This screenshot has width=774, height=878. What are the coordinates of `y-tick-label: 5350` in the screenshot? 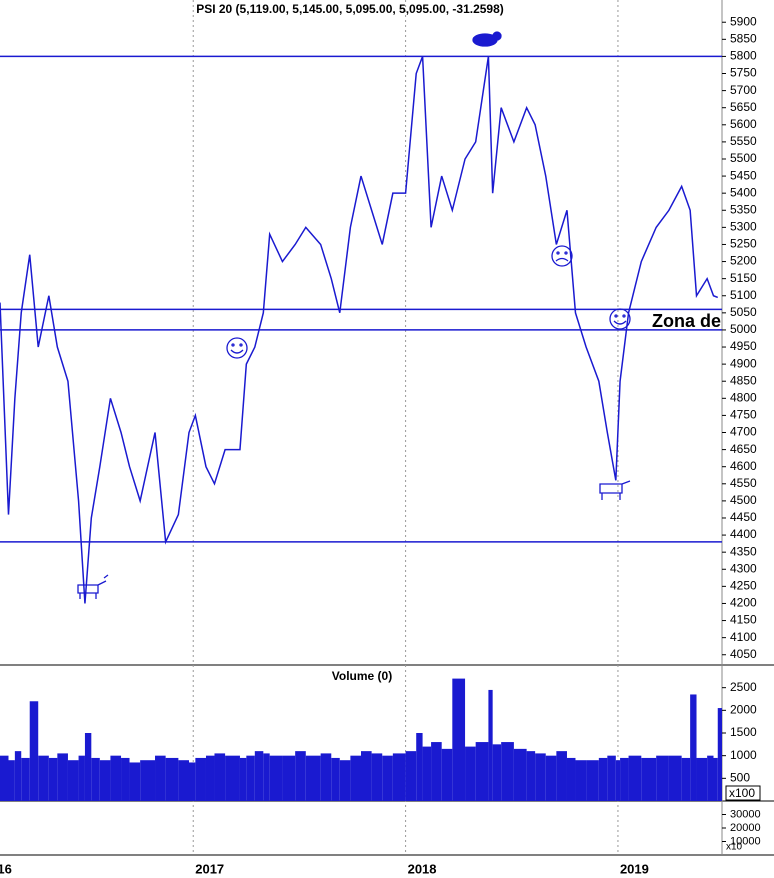 It's located at (743, 209).